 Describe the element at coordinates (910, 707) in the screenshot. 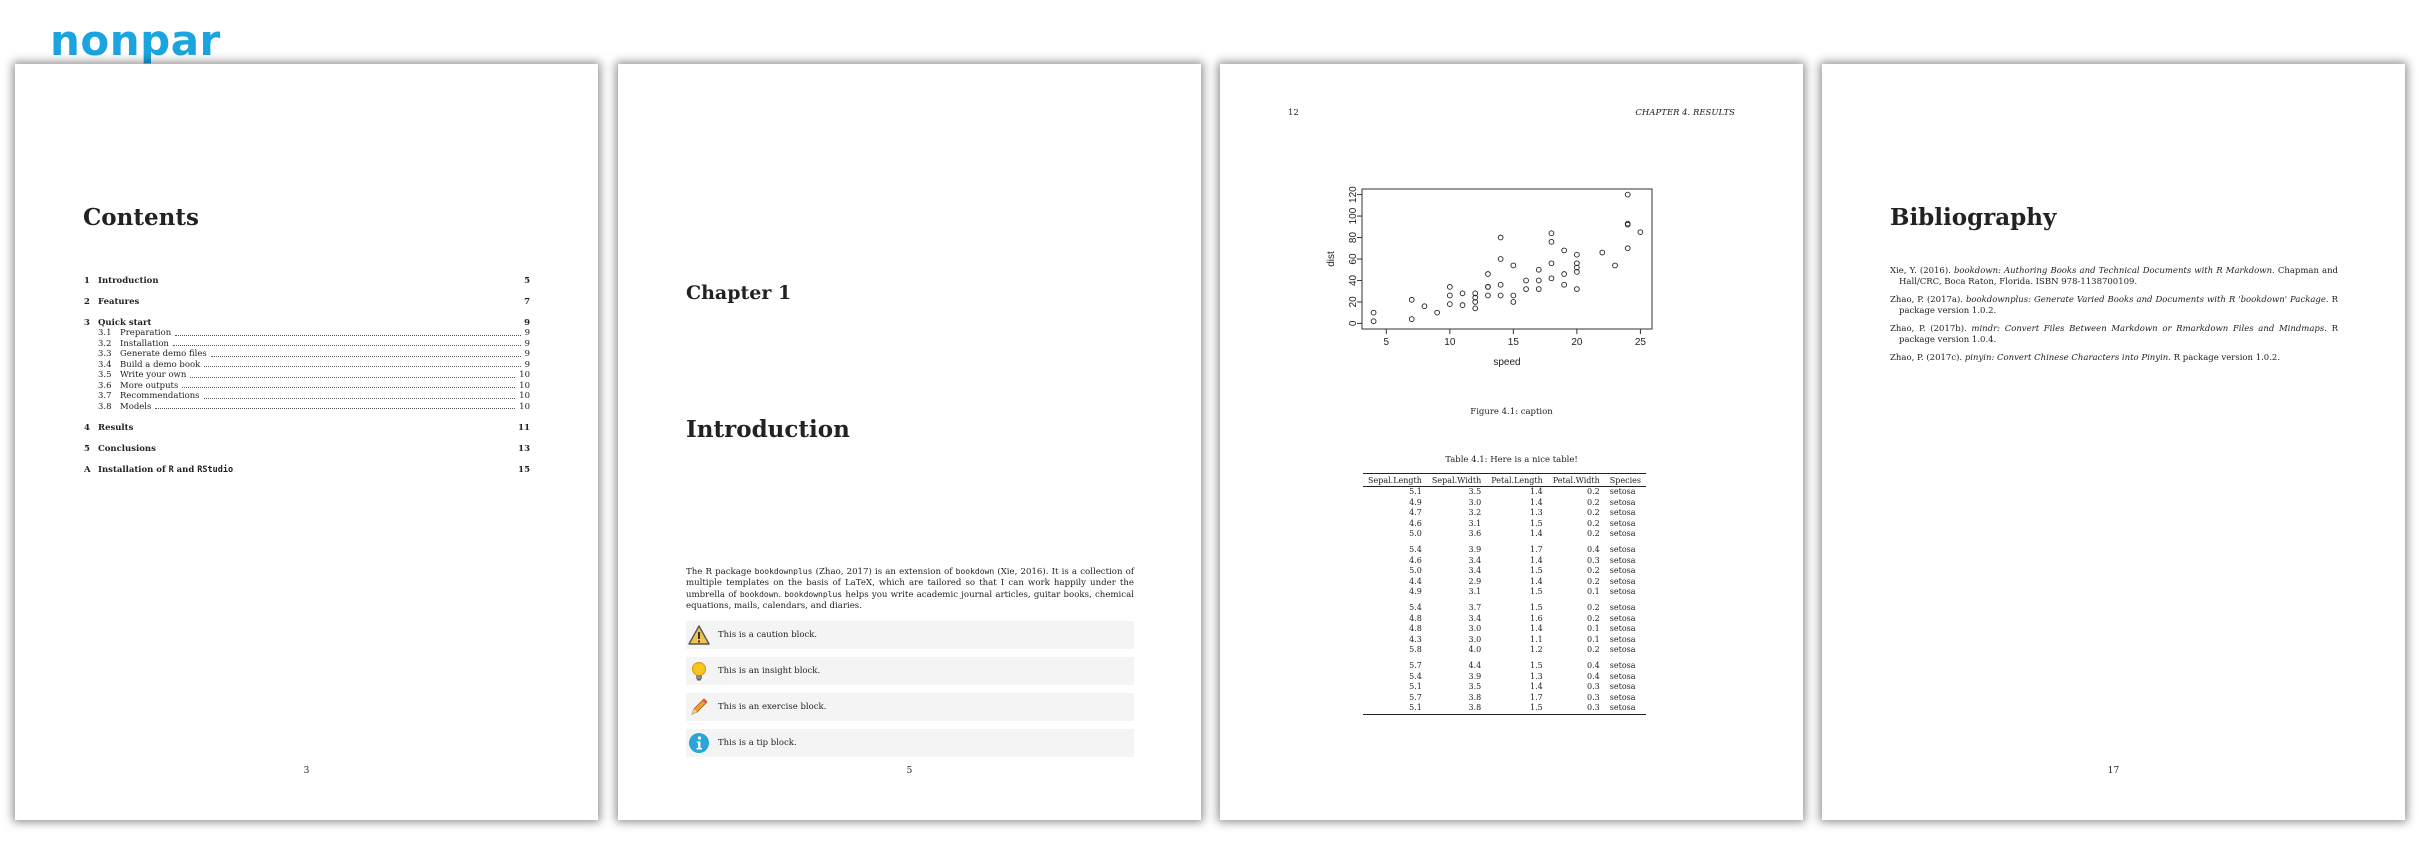

I see `exercise-block: This is an exercise block.` at that location.